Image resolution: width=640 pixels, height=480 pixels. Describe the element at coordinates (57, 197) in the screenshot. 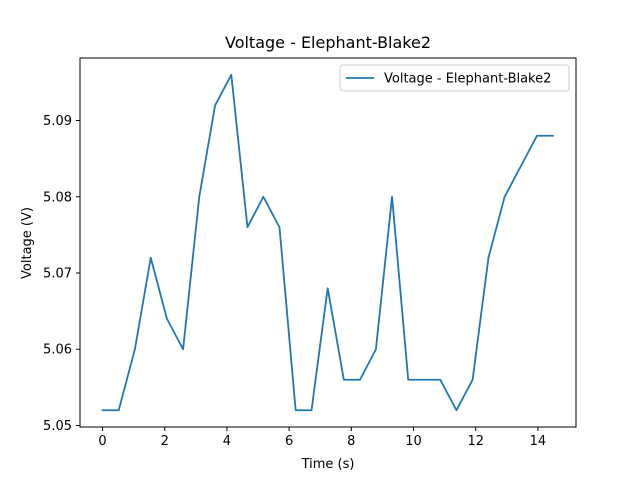

I see `y-tick-label: 5.08` at that location.